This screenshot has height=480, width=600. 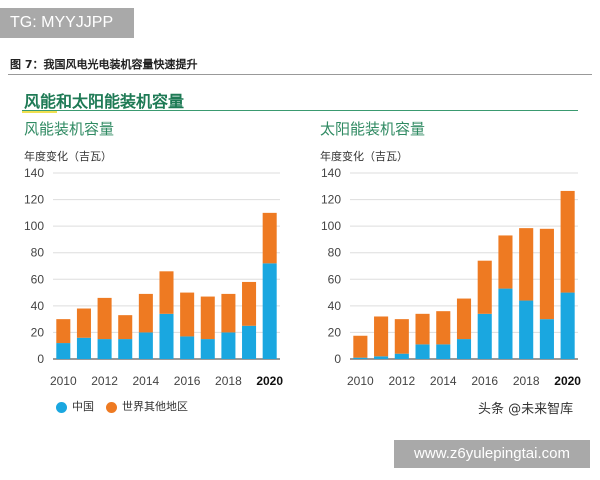 I want to click on legend-label: 中国, so click(x=83, y=406).